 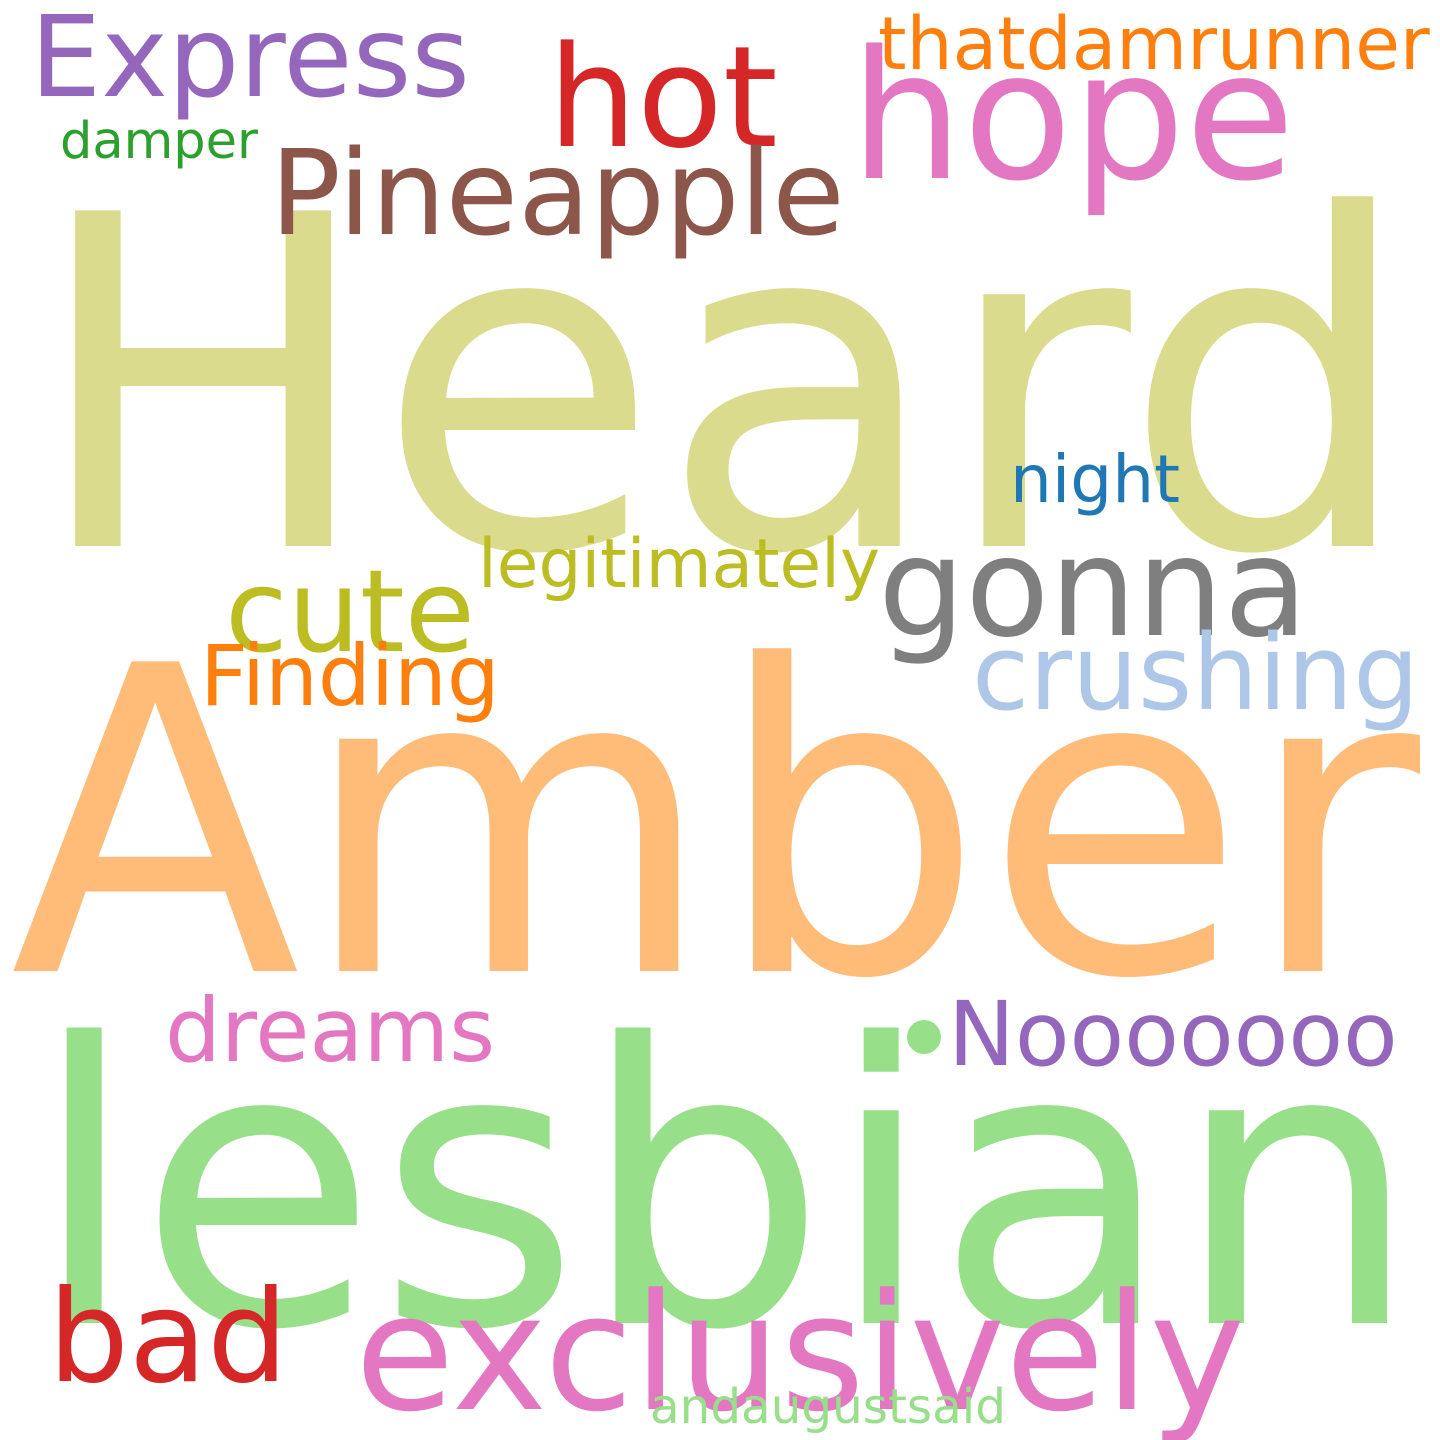 What do you see at coordinates (557, 194) in the screenshot?
I see `word-pineapple: Pineapple` at bounding box center [557, 194].